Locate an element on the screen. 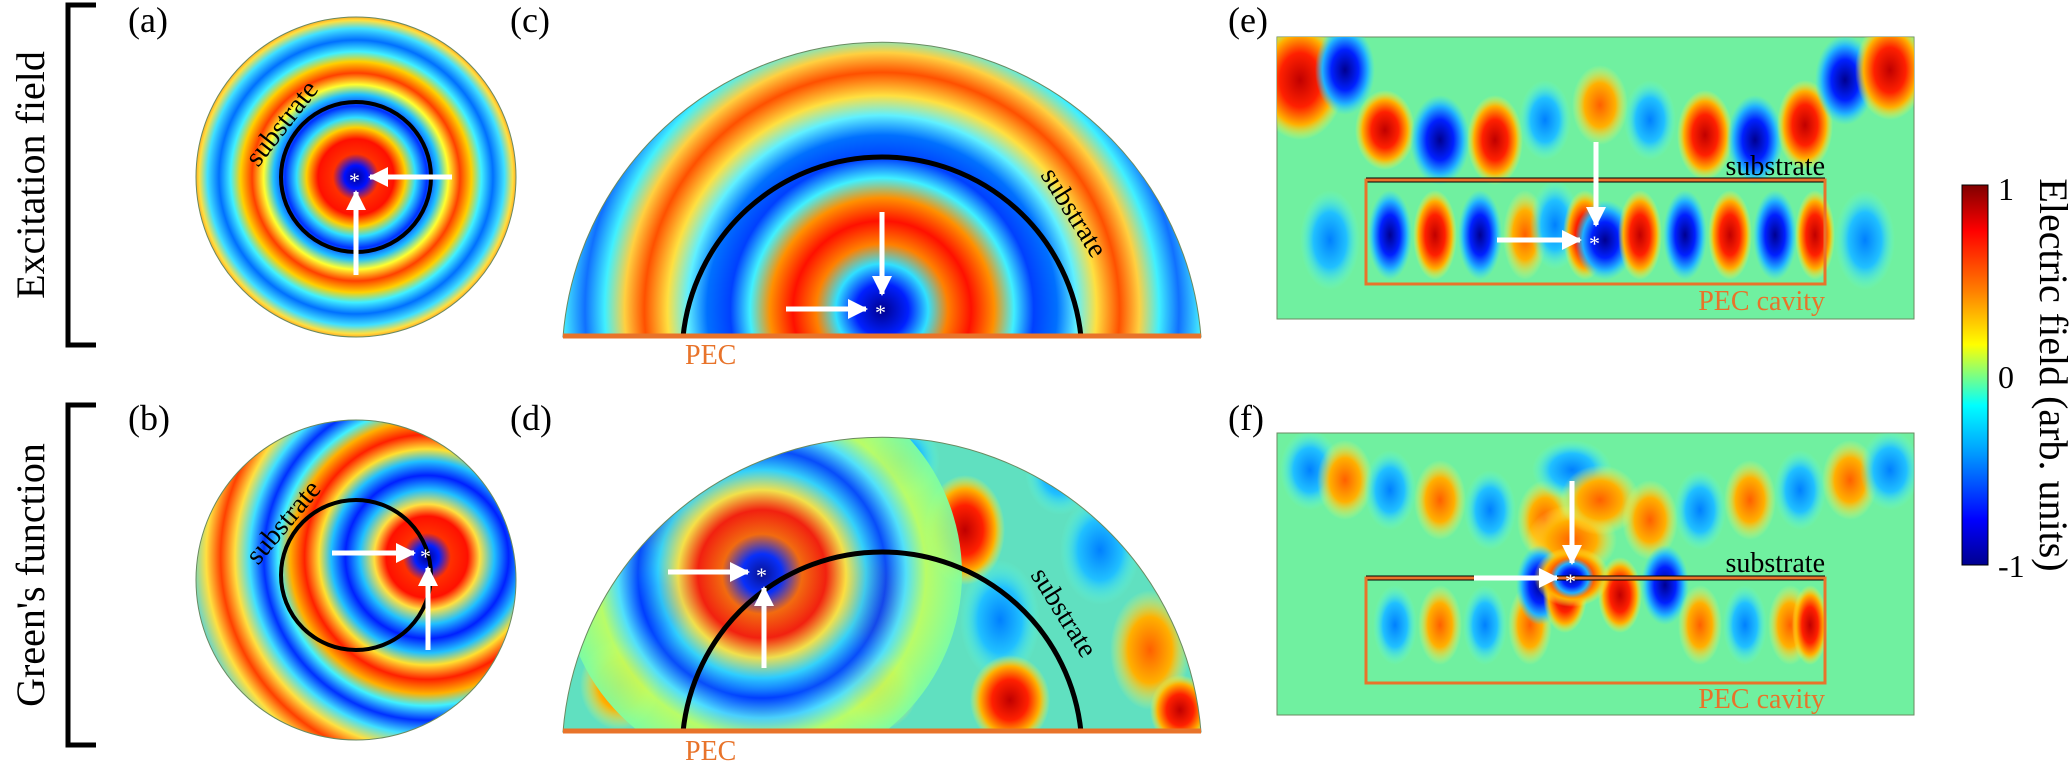 Image resolution: width=2071 pixels, height=762 pixels. panel-label-b: (b) is located at coordinates (149, 418).